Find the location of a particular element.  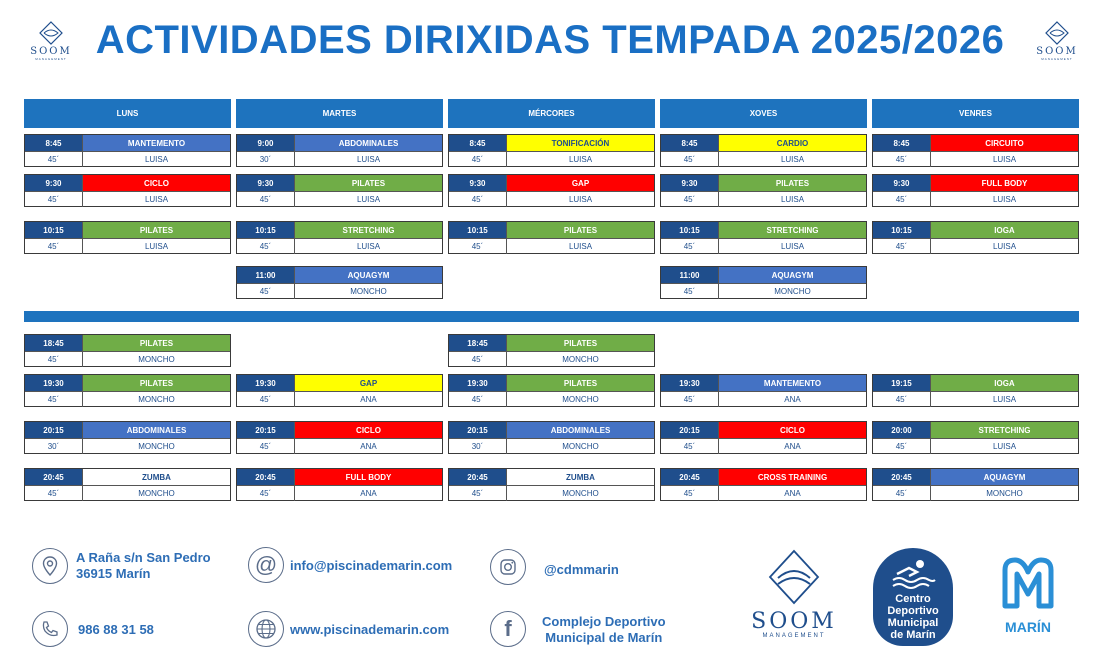

class-header-row: 20:45 ZUMBA is located at coordinates (127, 477).